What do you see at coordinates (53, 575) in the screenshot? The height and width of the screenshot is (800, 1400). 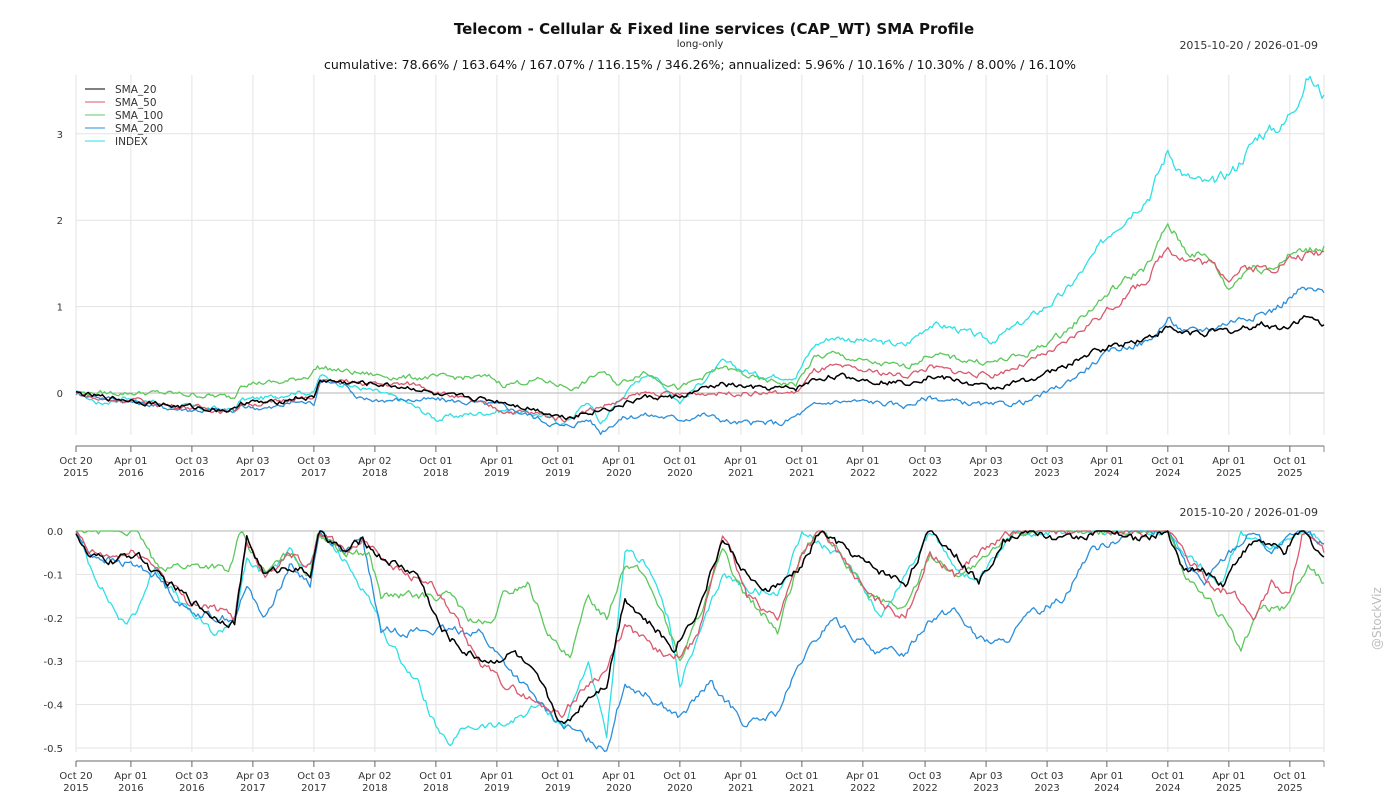 I see `y-tick-label: -0.1` at bounding box center [53, 575].